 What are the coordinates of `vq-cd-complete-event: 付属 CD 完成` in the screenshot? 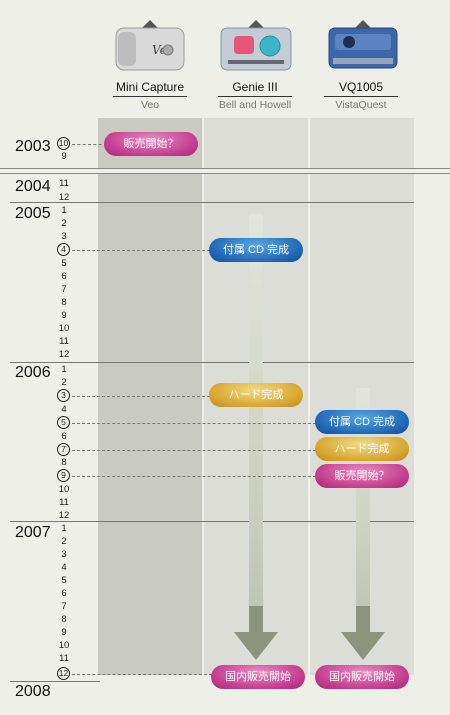 It's located at (362, 422).